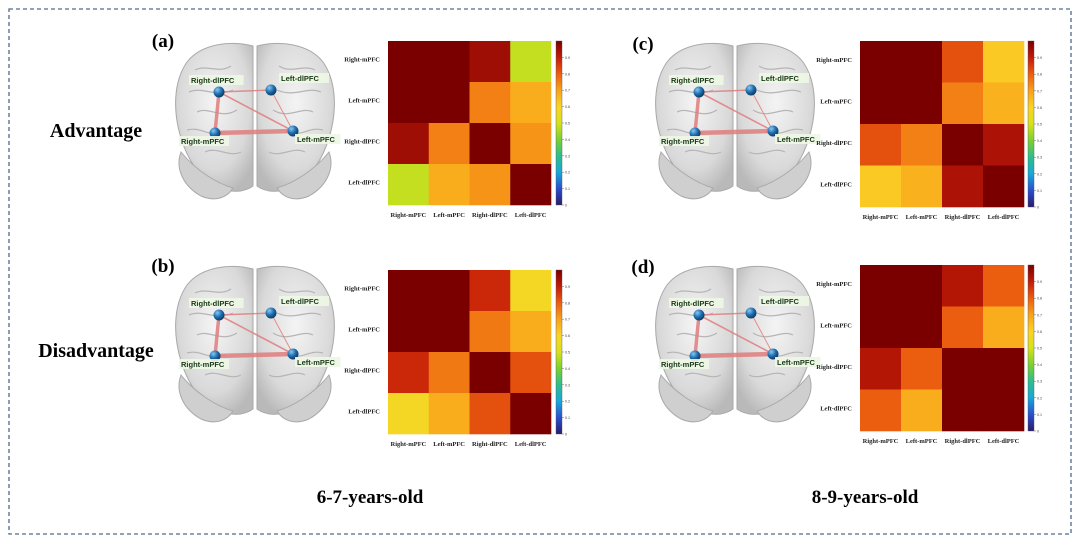  Describe the element at coordinates (686, 398) in the screenshot. I see `brain-right-temporal` at that location.